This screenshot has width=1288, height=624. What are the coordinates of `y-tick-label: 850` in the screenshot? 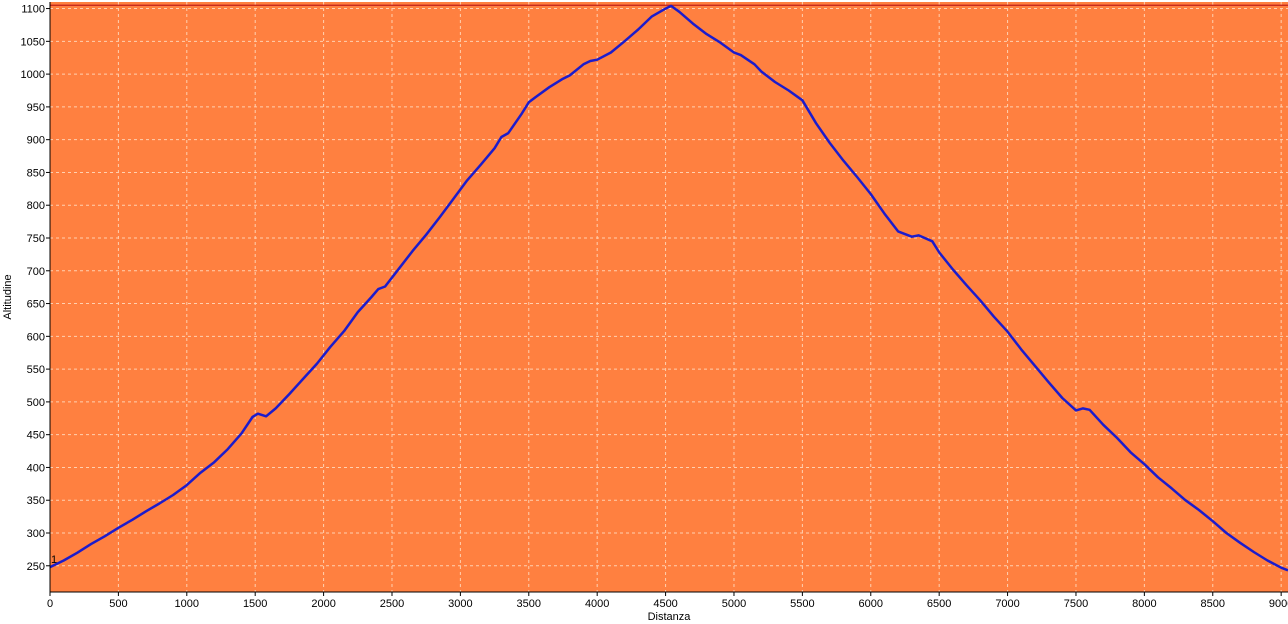 It's located at (36, 173).